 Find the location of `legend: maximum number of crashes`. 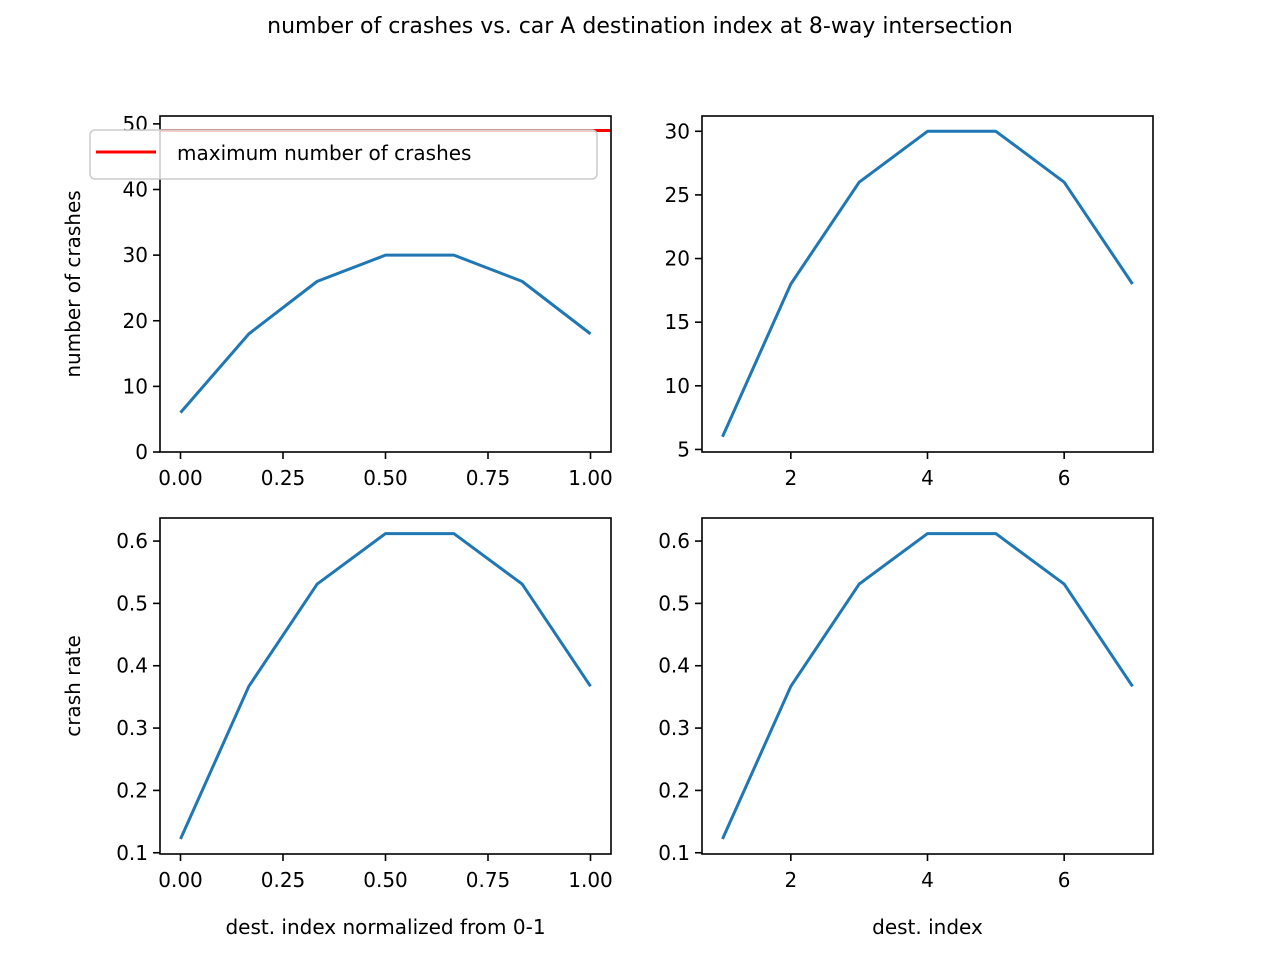

legend: maximum number of crashes is located at coordinates (343, 154).